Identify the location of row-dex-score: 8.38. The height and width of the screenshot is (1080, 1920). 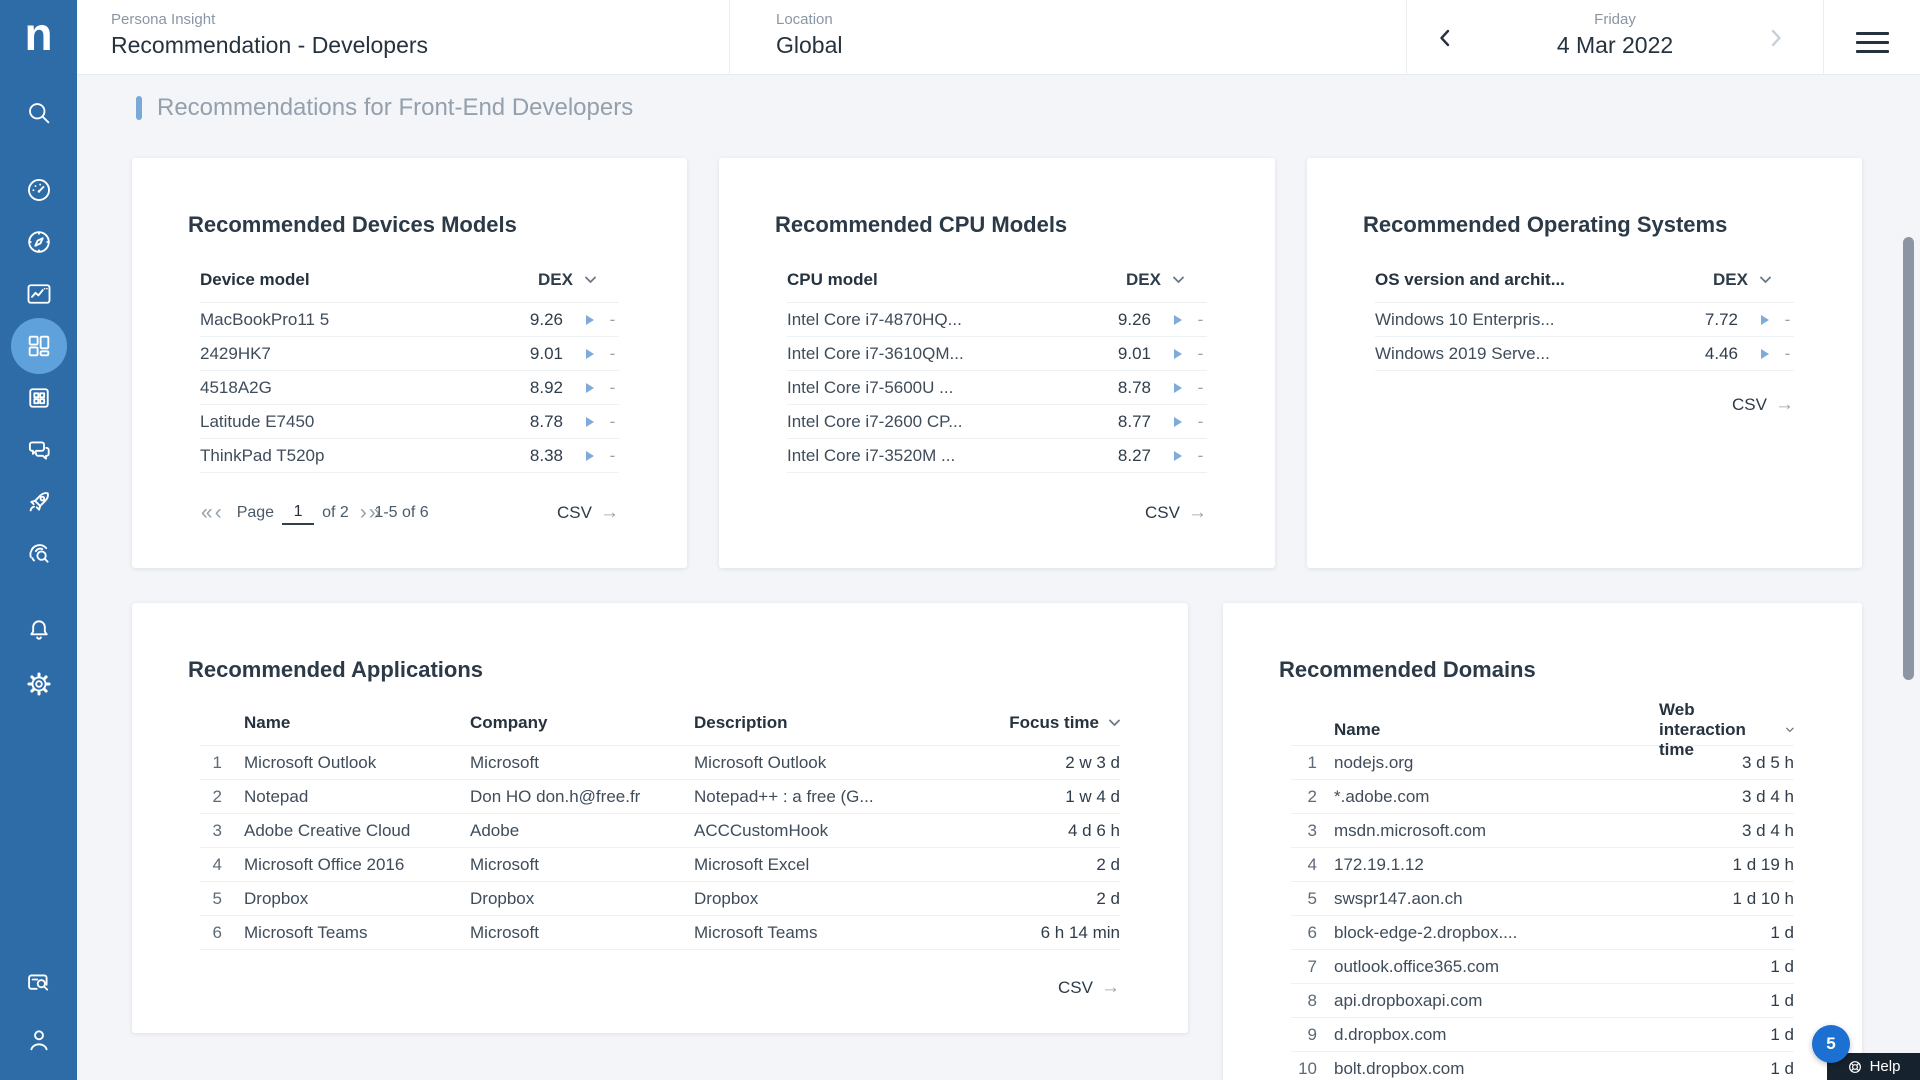
(546, 455).